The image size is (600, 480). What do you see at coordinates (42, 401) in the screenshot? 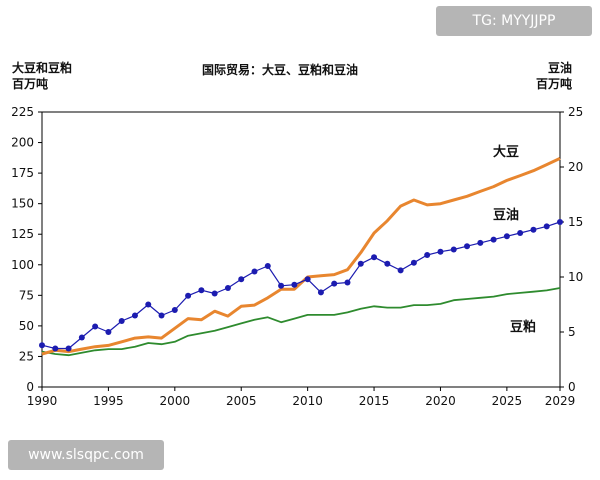
I see `x-tick-label: 1990` at bounding box center [42, 401].